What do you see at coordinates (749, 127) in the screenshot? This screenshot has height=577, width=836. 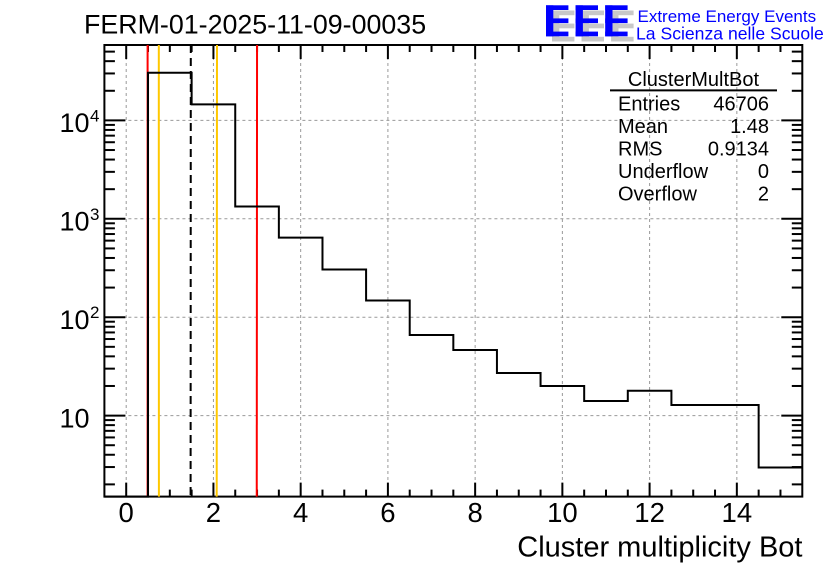 I see `svg-text: 1.48` at bounding box center [749, 127].